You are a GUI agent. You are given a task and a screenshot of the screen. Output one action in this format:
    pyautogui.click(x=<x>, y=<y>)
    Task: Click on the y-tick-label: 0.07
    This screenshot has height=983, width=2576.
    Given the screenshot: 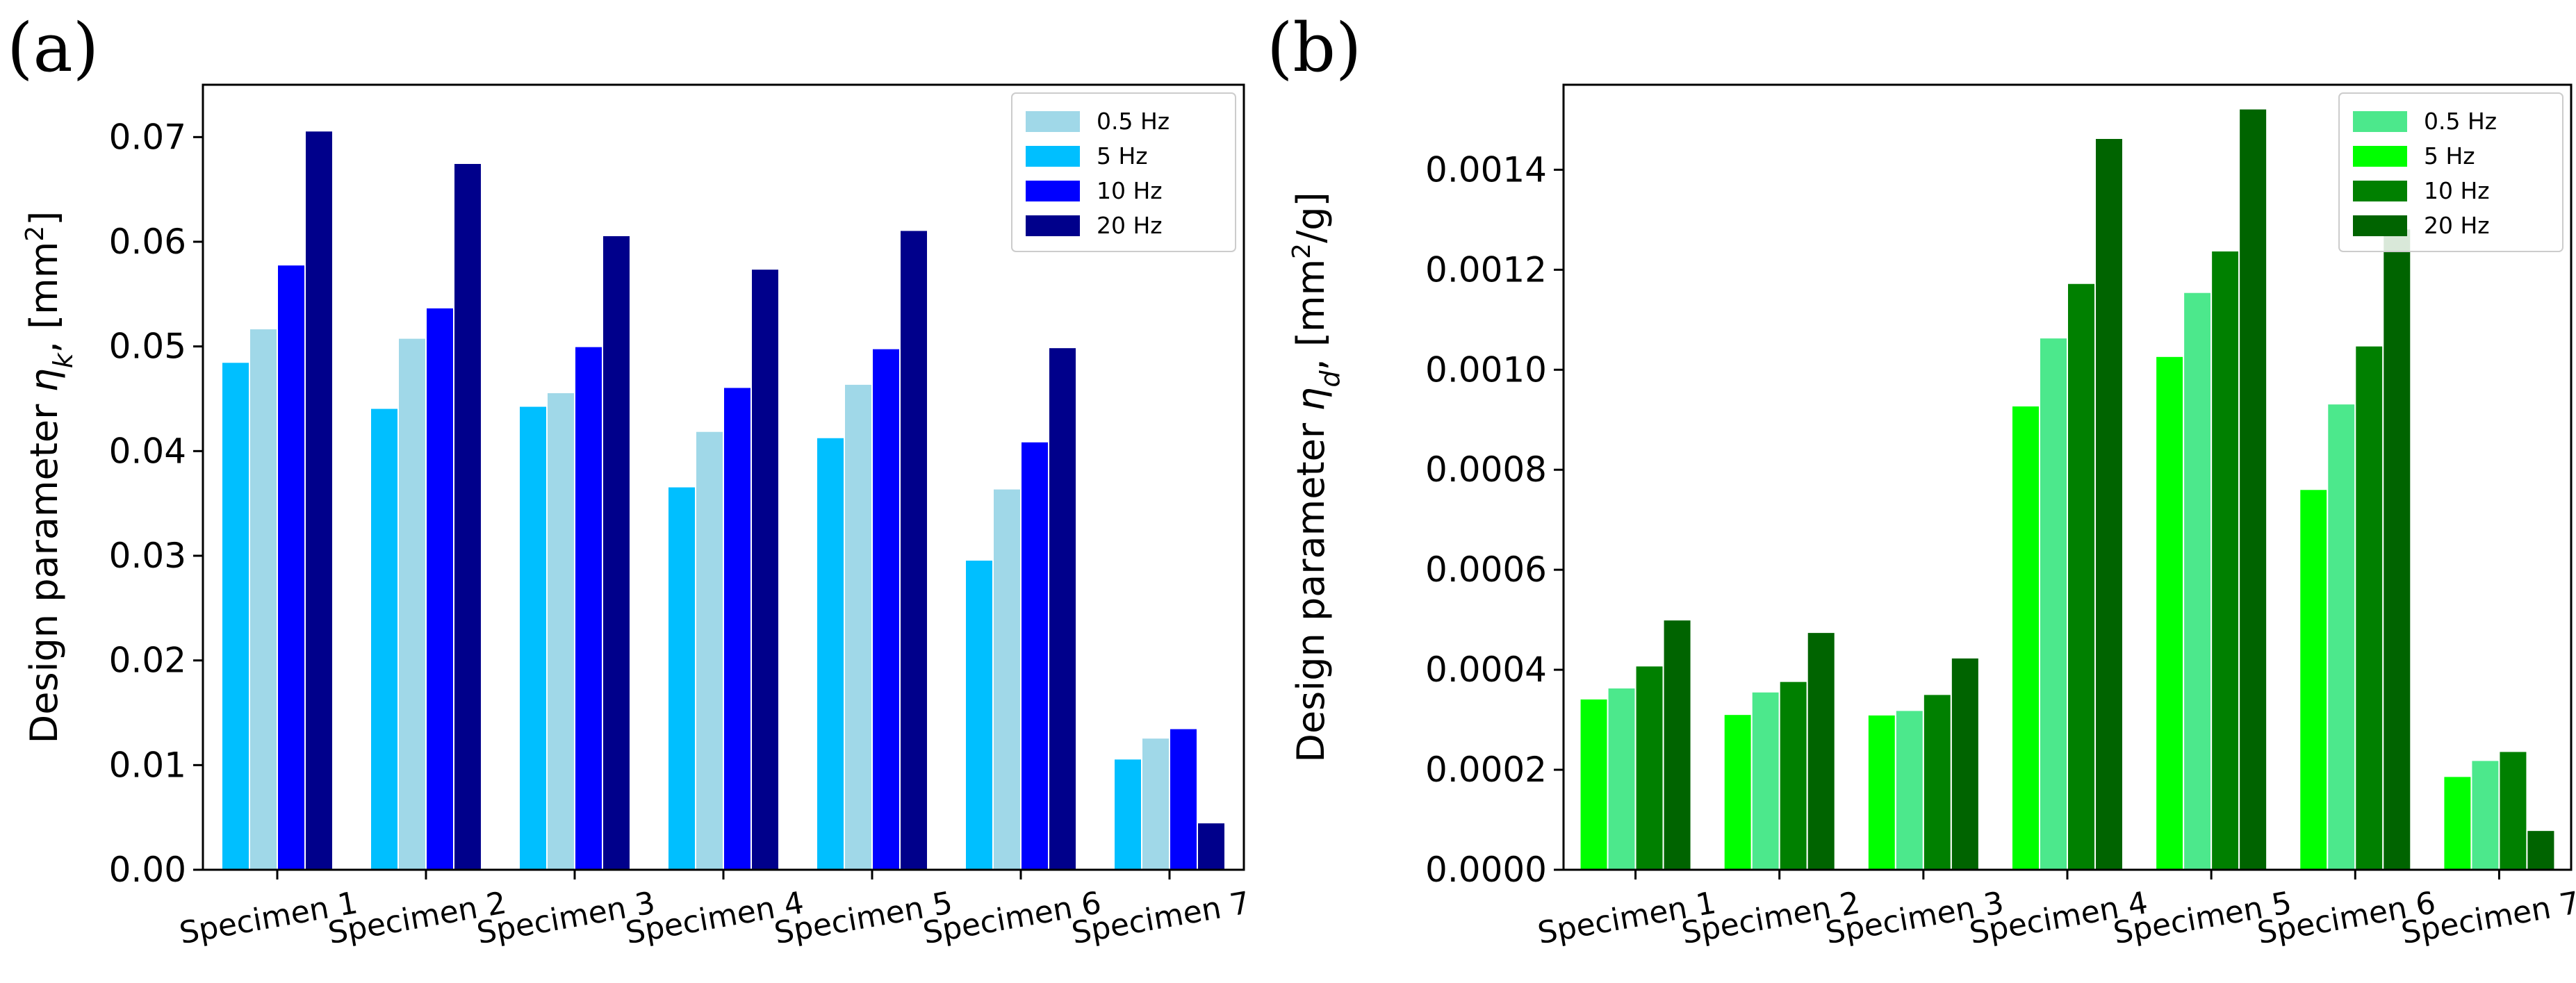 What is the action you would take?
    pyautogui.click(x=147, y=137)
    